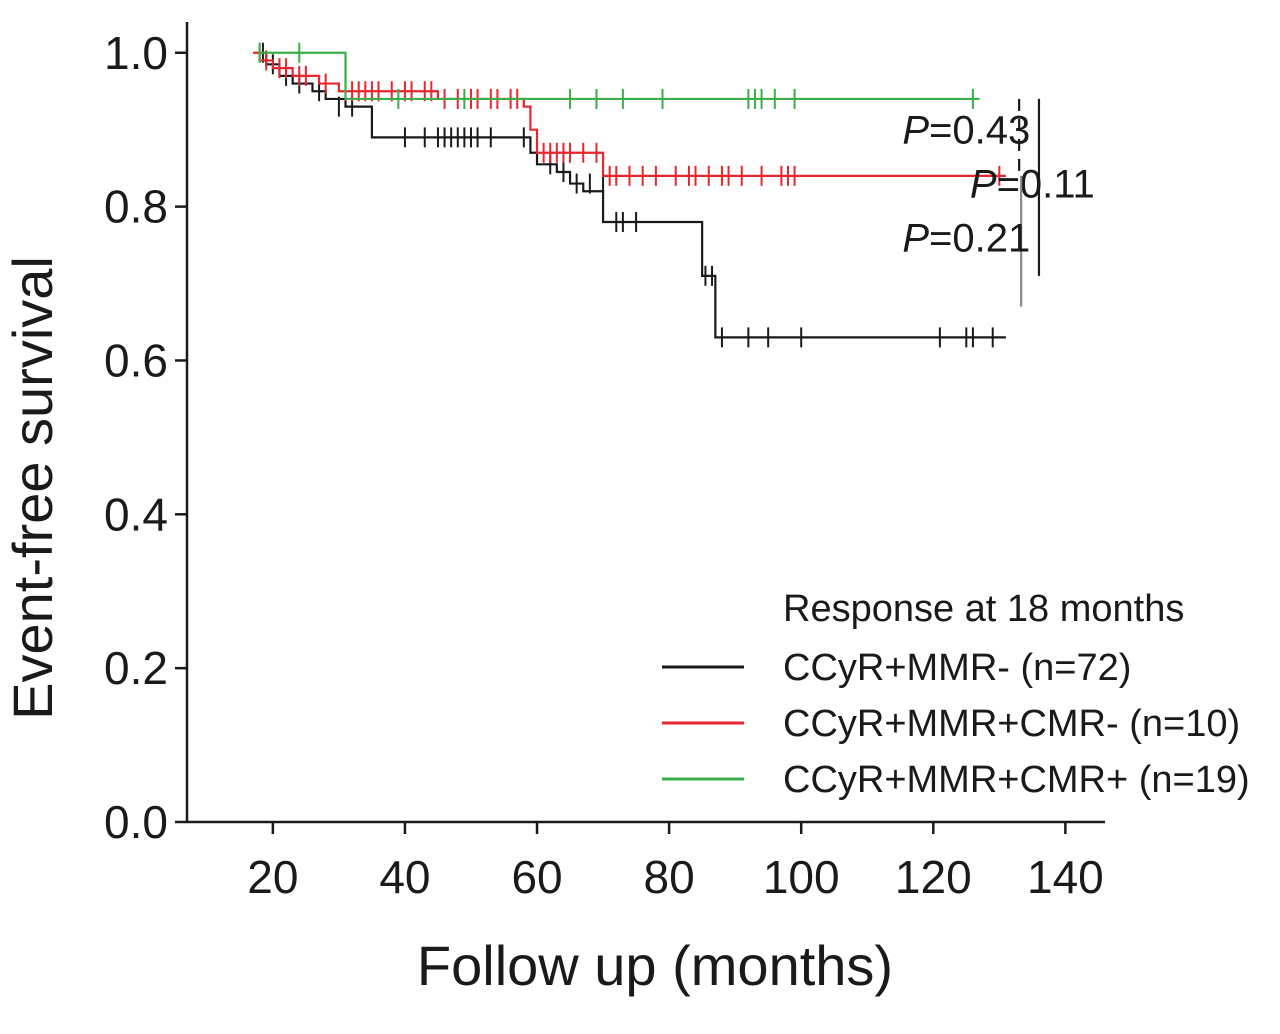  What do you see at coordinates (1011, 724) in the screenshot?
I see `legend-label: CCyR+MMR+CMR- (n=10)` at bounding box center [1011, 724].